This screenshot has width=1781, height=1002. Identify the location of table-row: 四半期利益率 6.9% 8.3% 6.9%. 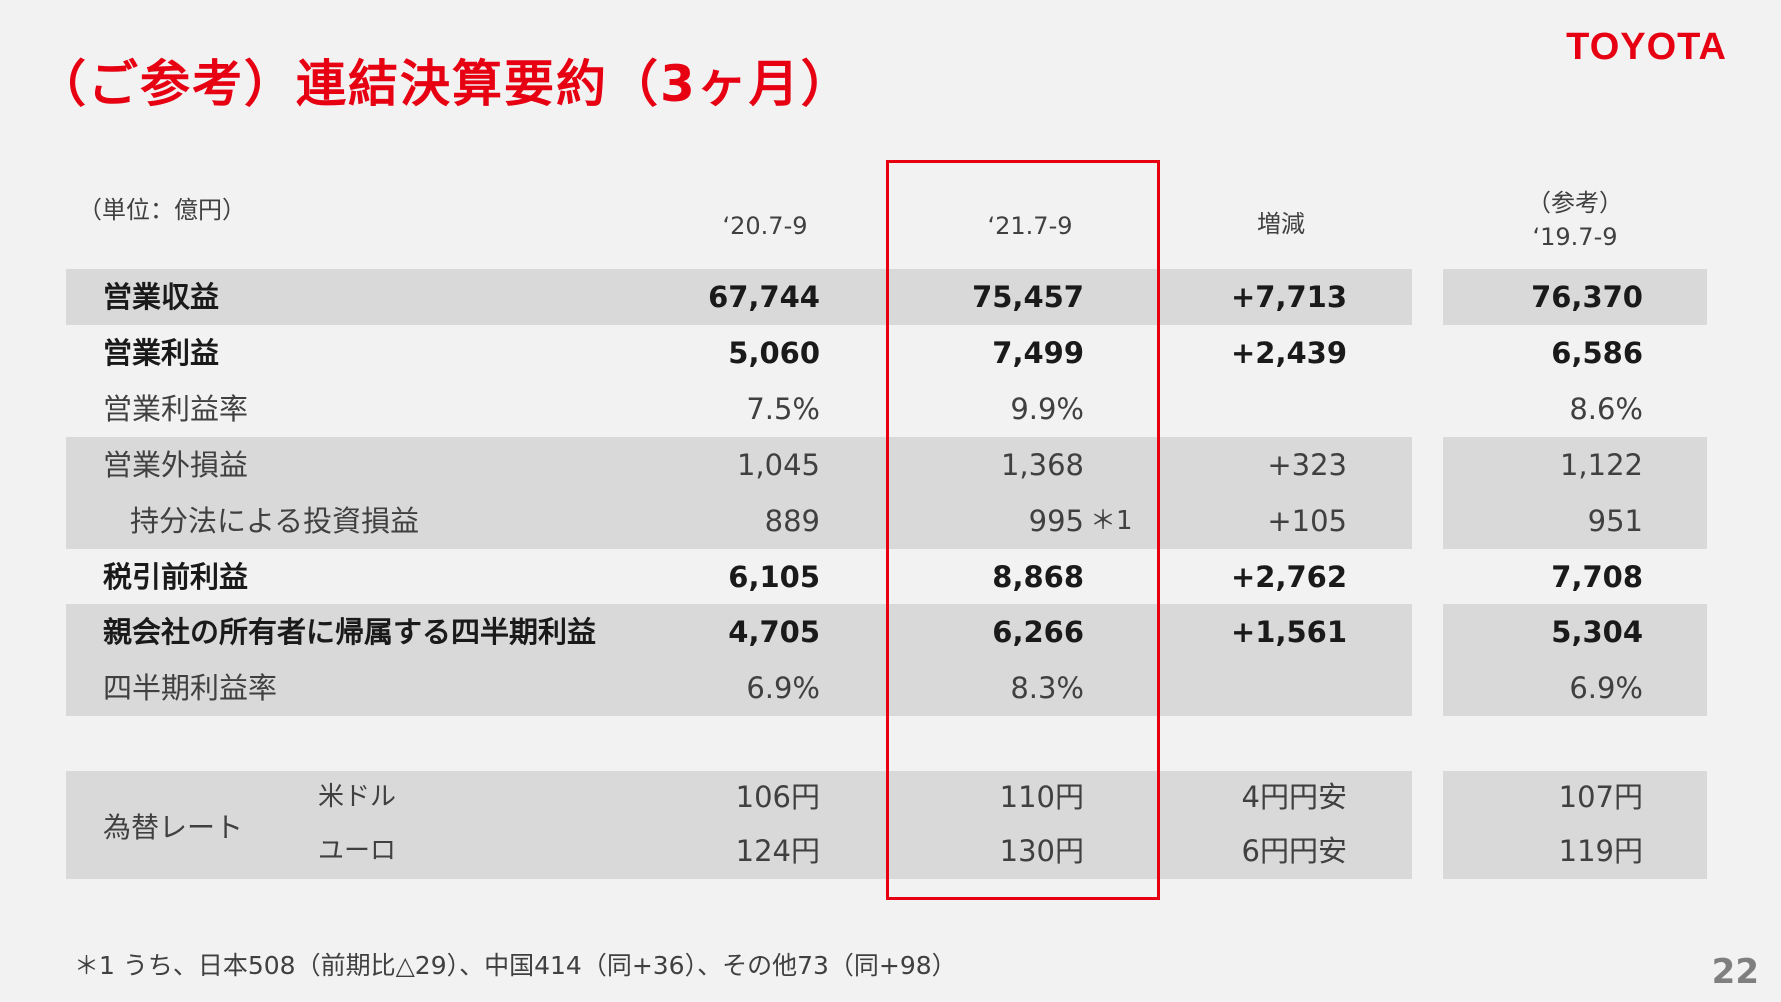
(890, 688).